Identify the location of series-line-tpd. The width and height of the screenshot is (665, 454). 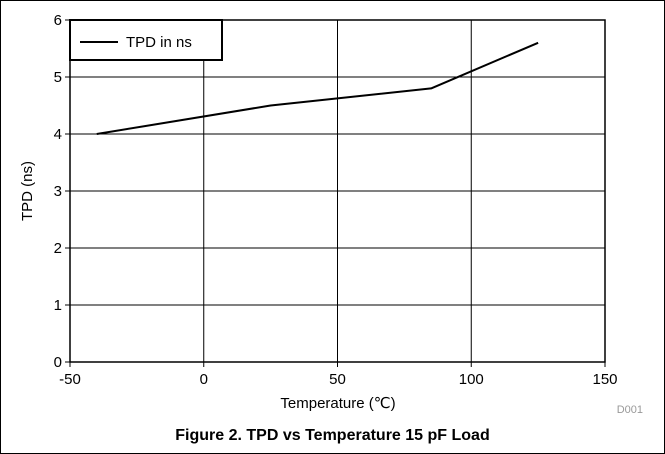
(317, 88).